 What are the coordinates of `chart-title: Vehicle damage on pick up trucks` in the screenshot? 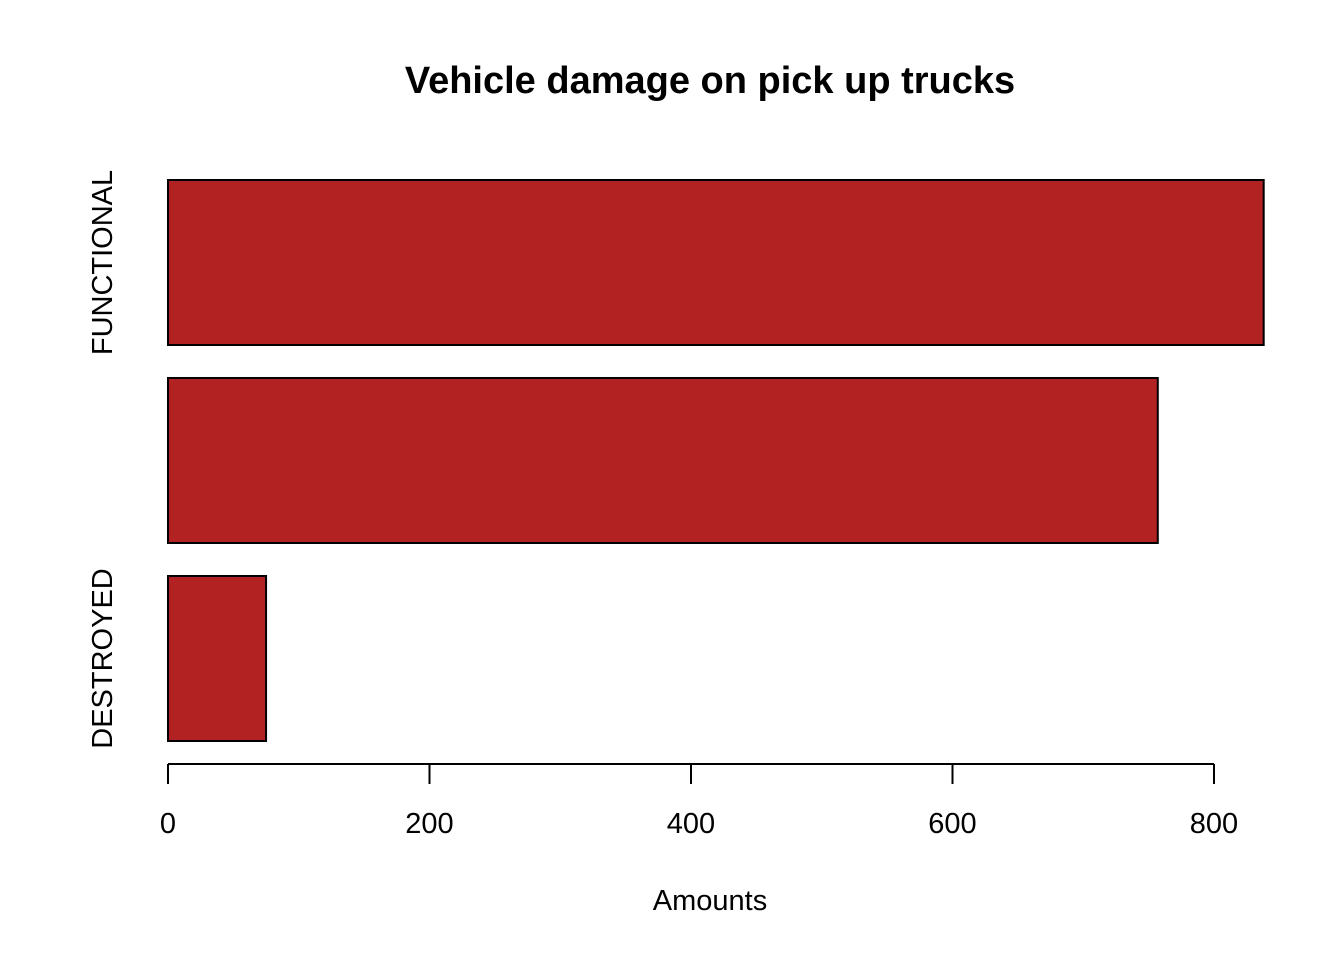 It's located at (710, 81).